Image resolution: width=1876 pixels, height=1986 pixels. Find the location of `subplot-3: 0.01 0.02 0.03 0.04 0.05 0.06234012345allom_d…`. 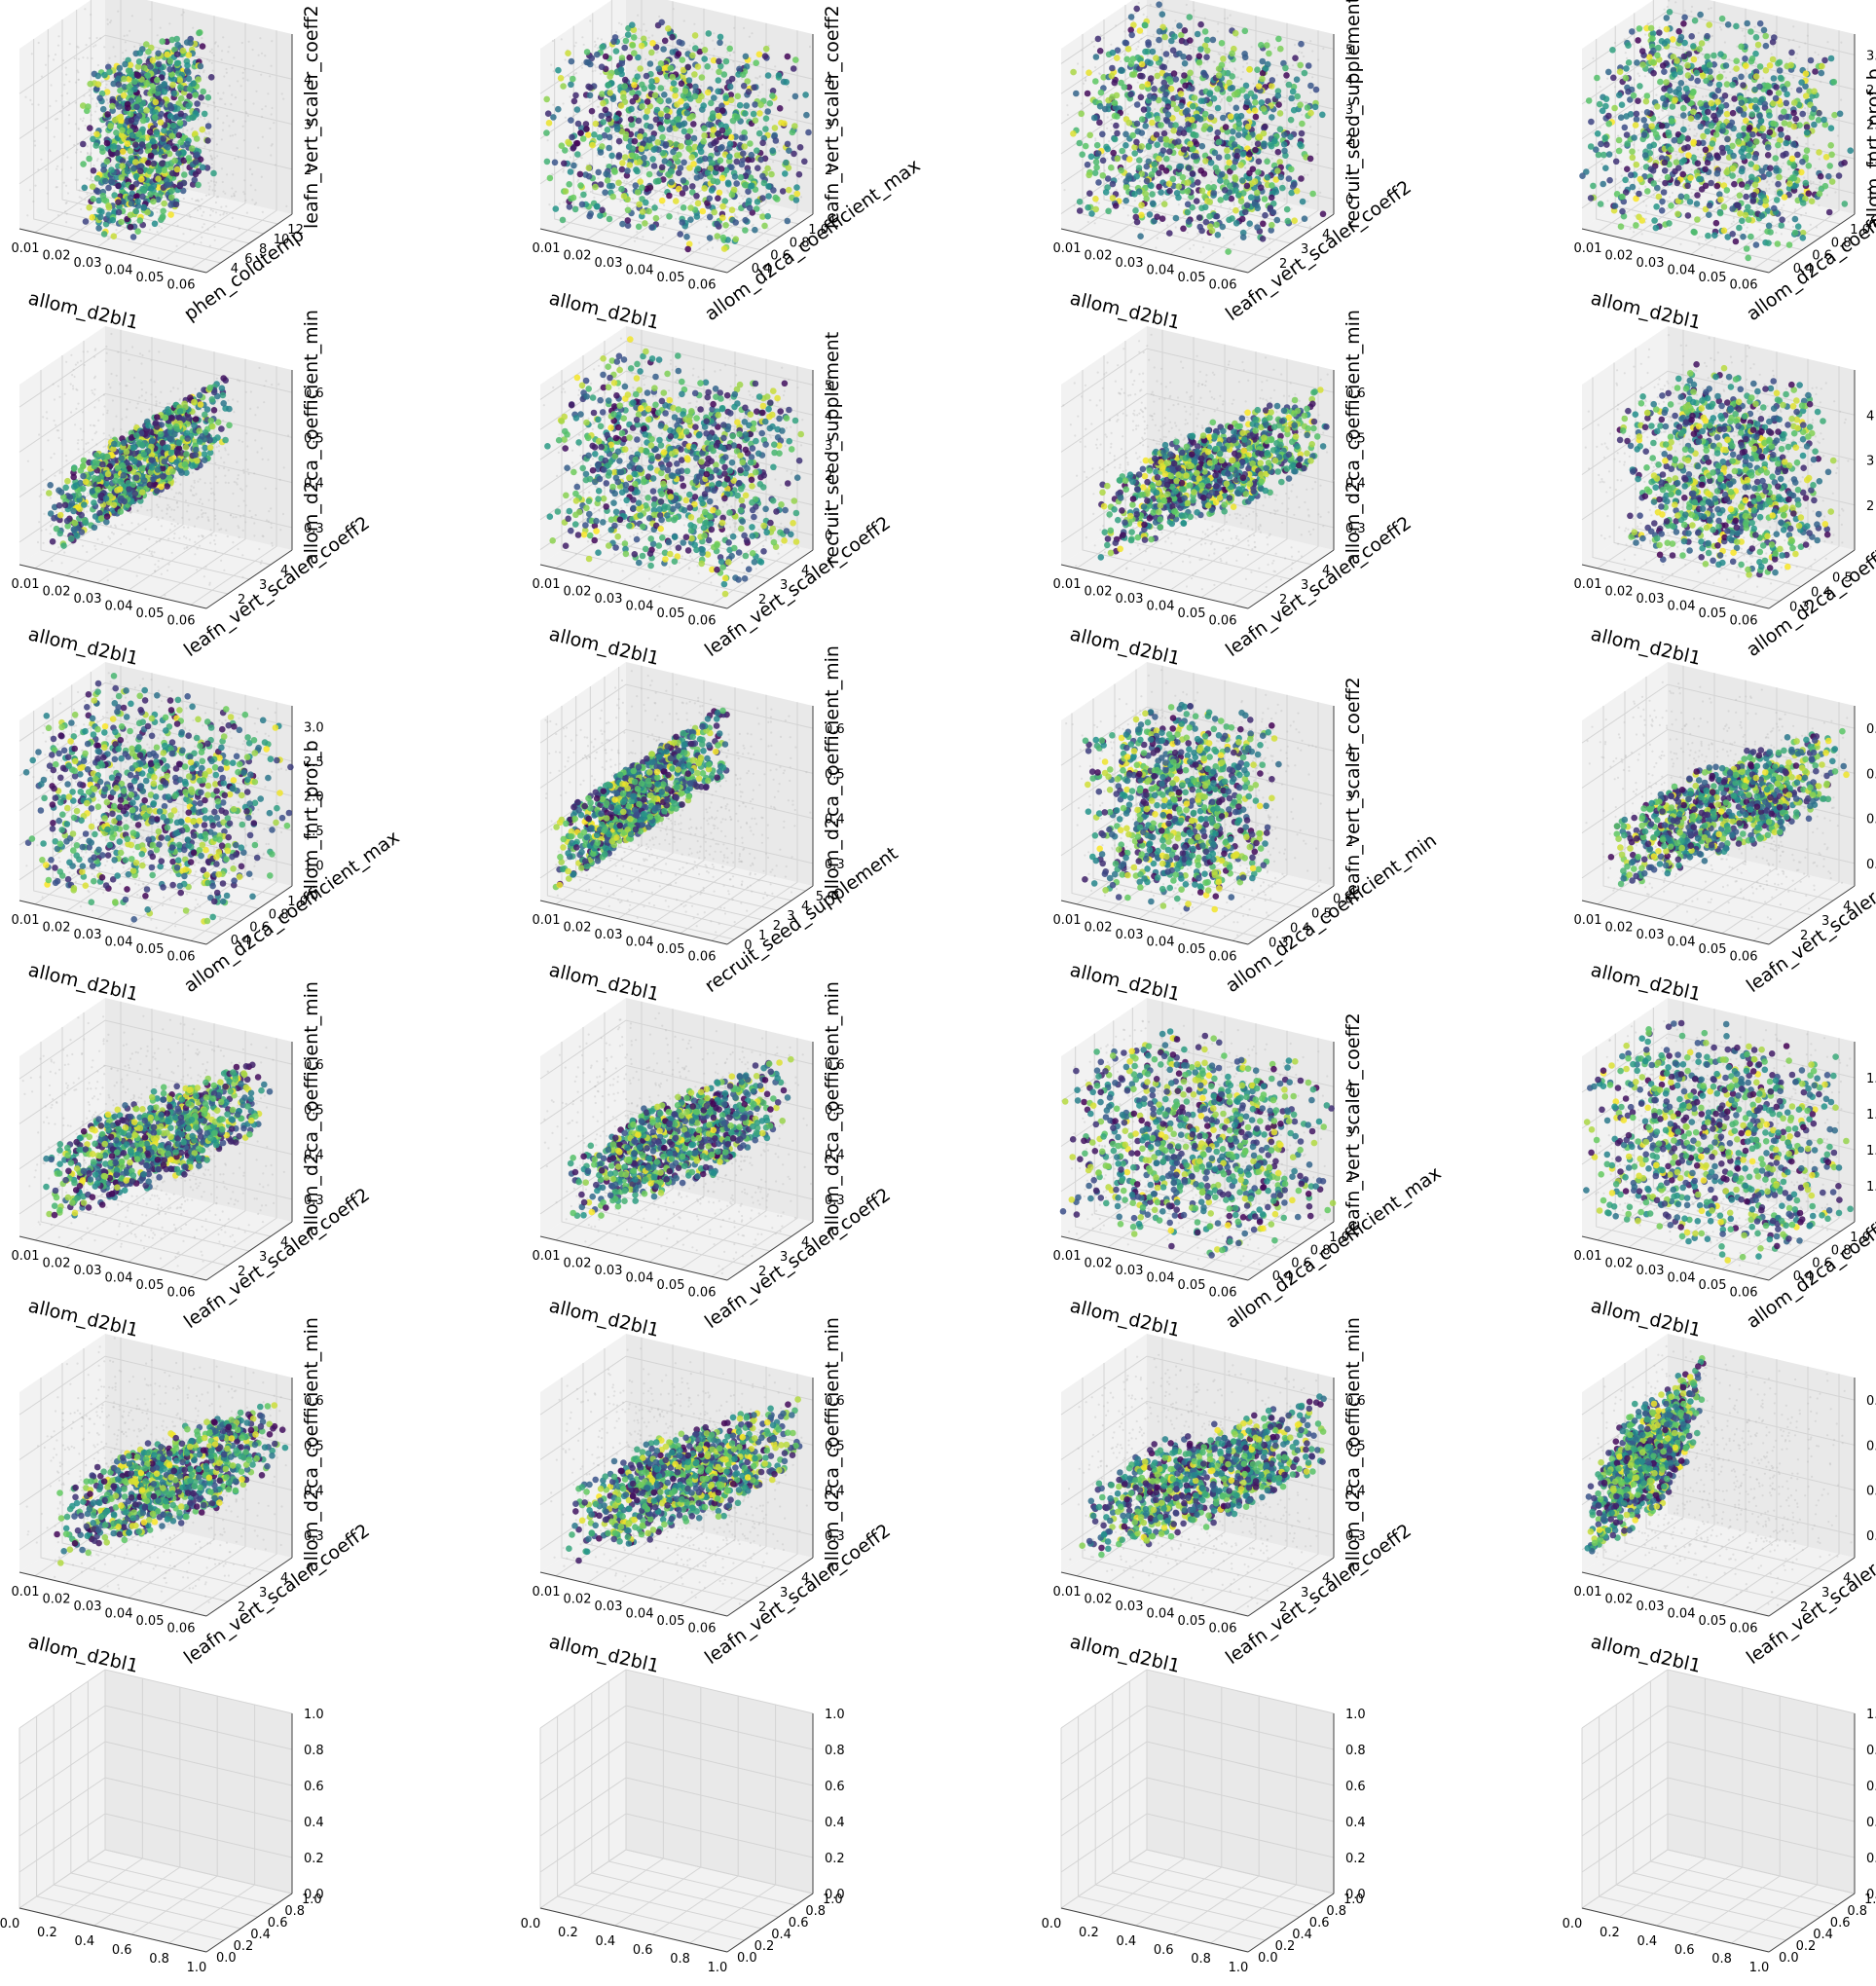

subplot-3: 0.01 0.02 0.03 0.04 0.05 0.06234012345allom_d… is located at coordinates (1234, 167).